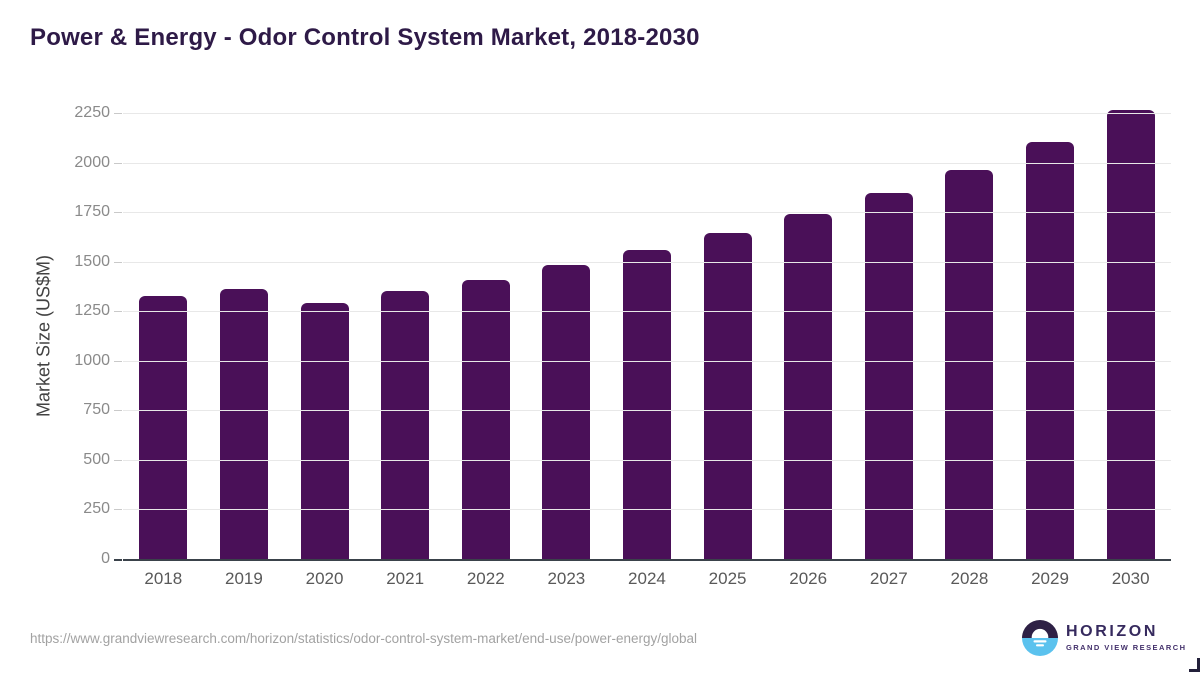 This screenshot has width=1200, height=675. Describe the element at coordinates (92, 311) in the screenshot. I see `y-tick-label-1250: 1250` at that location.